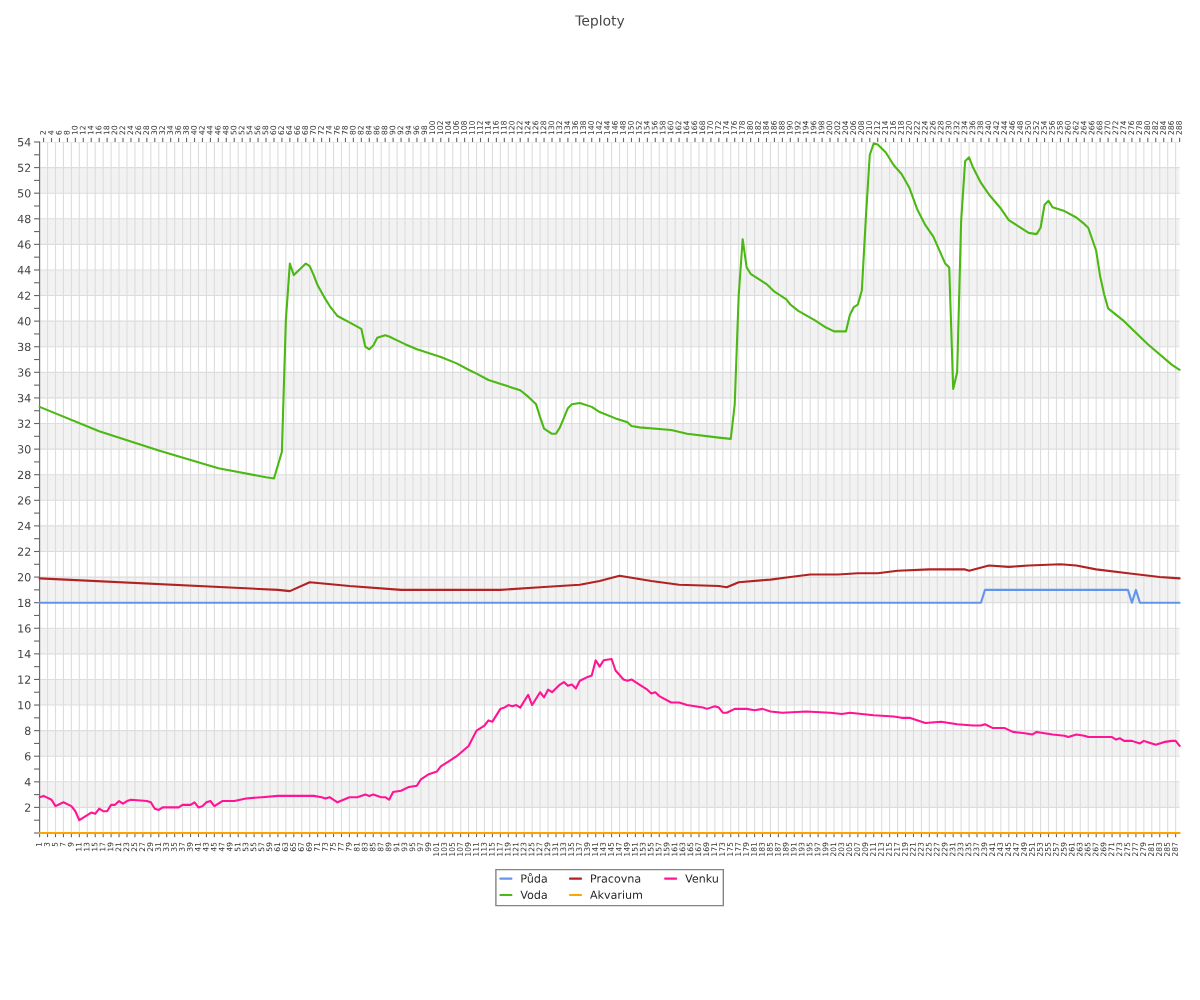 The image size is (1200, 1000). What do you see at coordinates (28, 807) in the screenshot?
I see `y-tick-label: 2` at bounding box center [28, 807].